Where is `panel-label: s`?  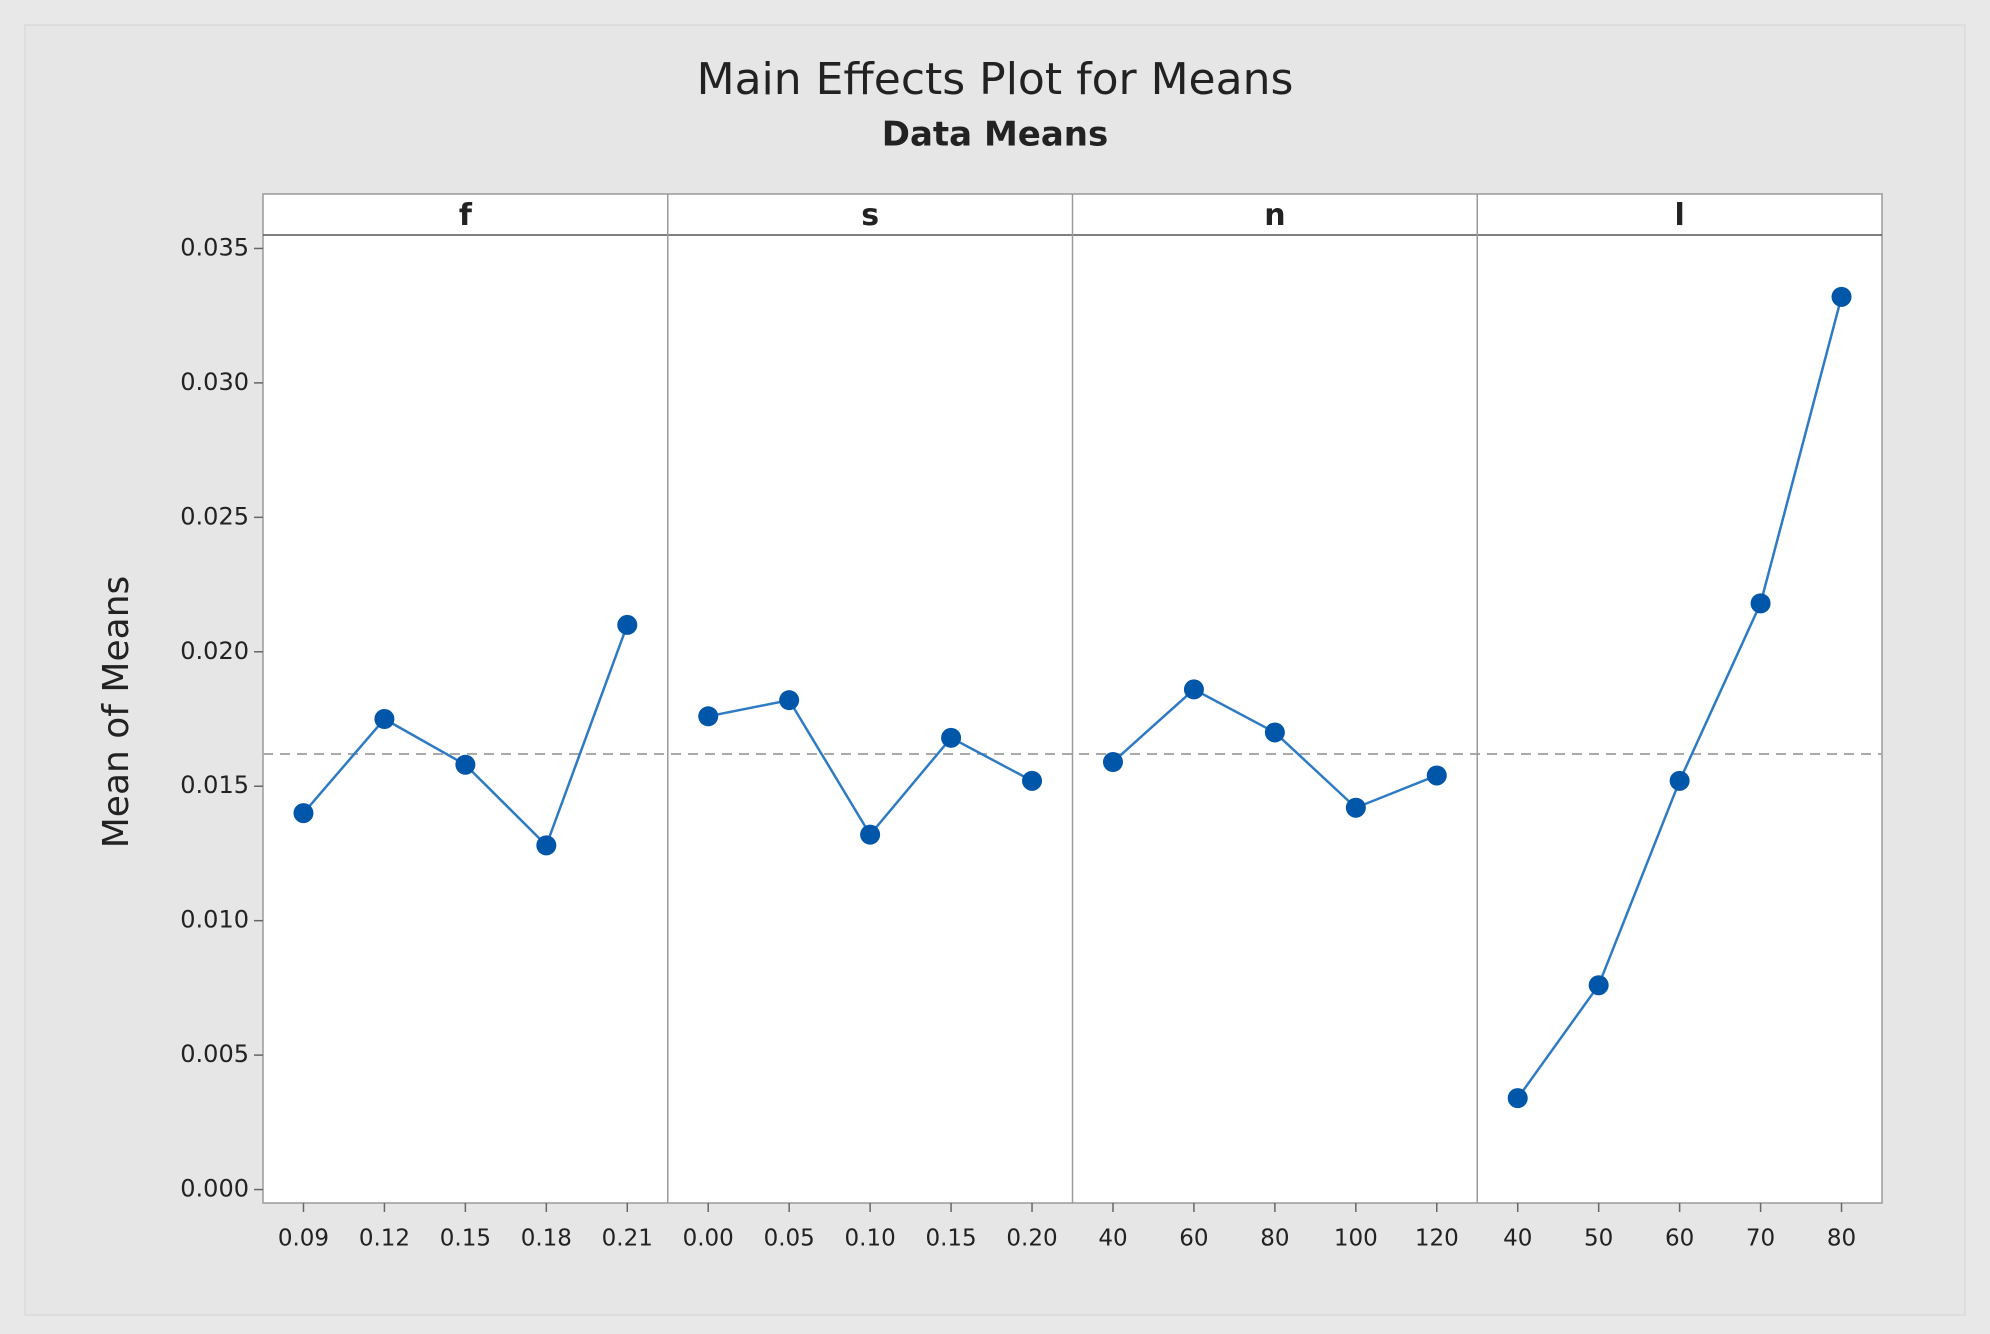
panel-label: s is located at coordinates (870, 215).